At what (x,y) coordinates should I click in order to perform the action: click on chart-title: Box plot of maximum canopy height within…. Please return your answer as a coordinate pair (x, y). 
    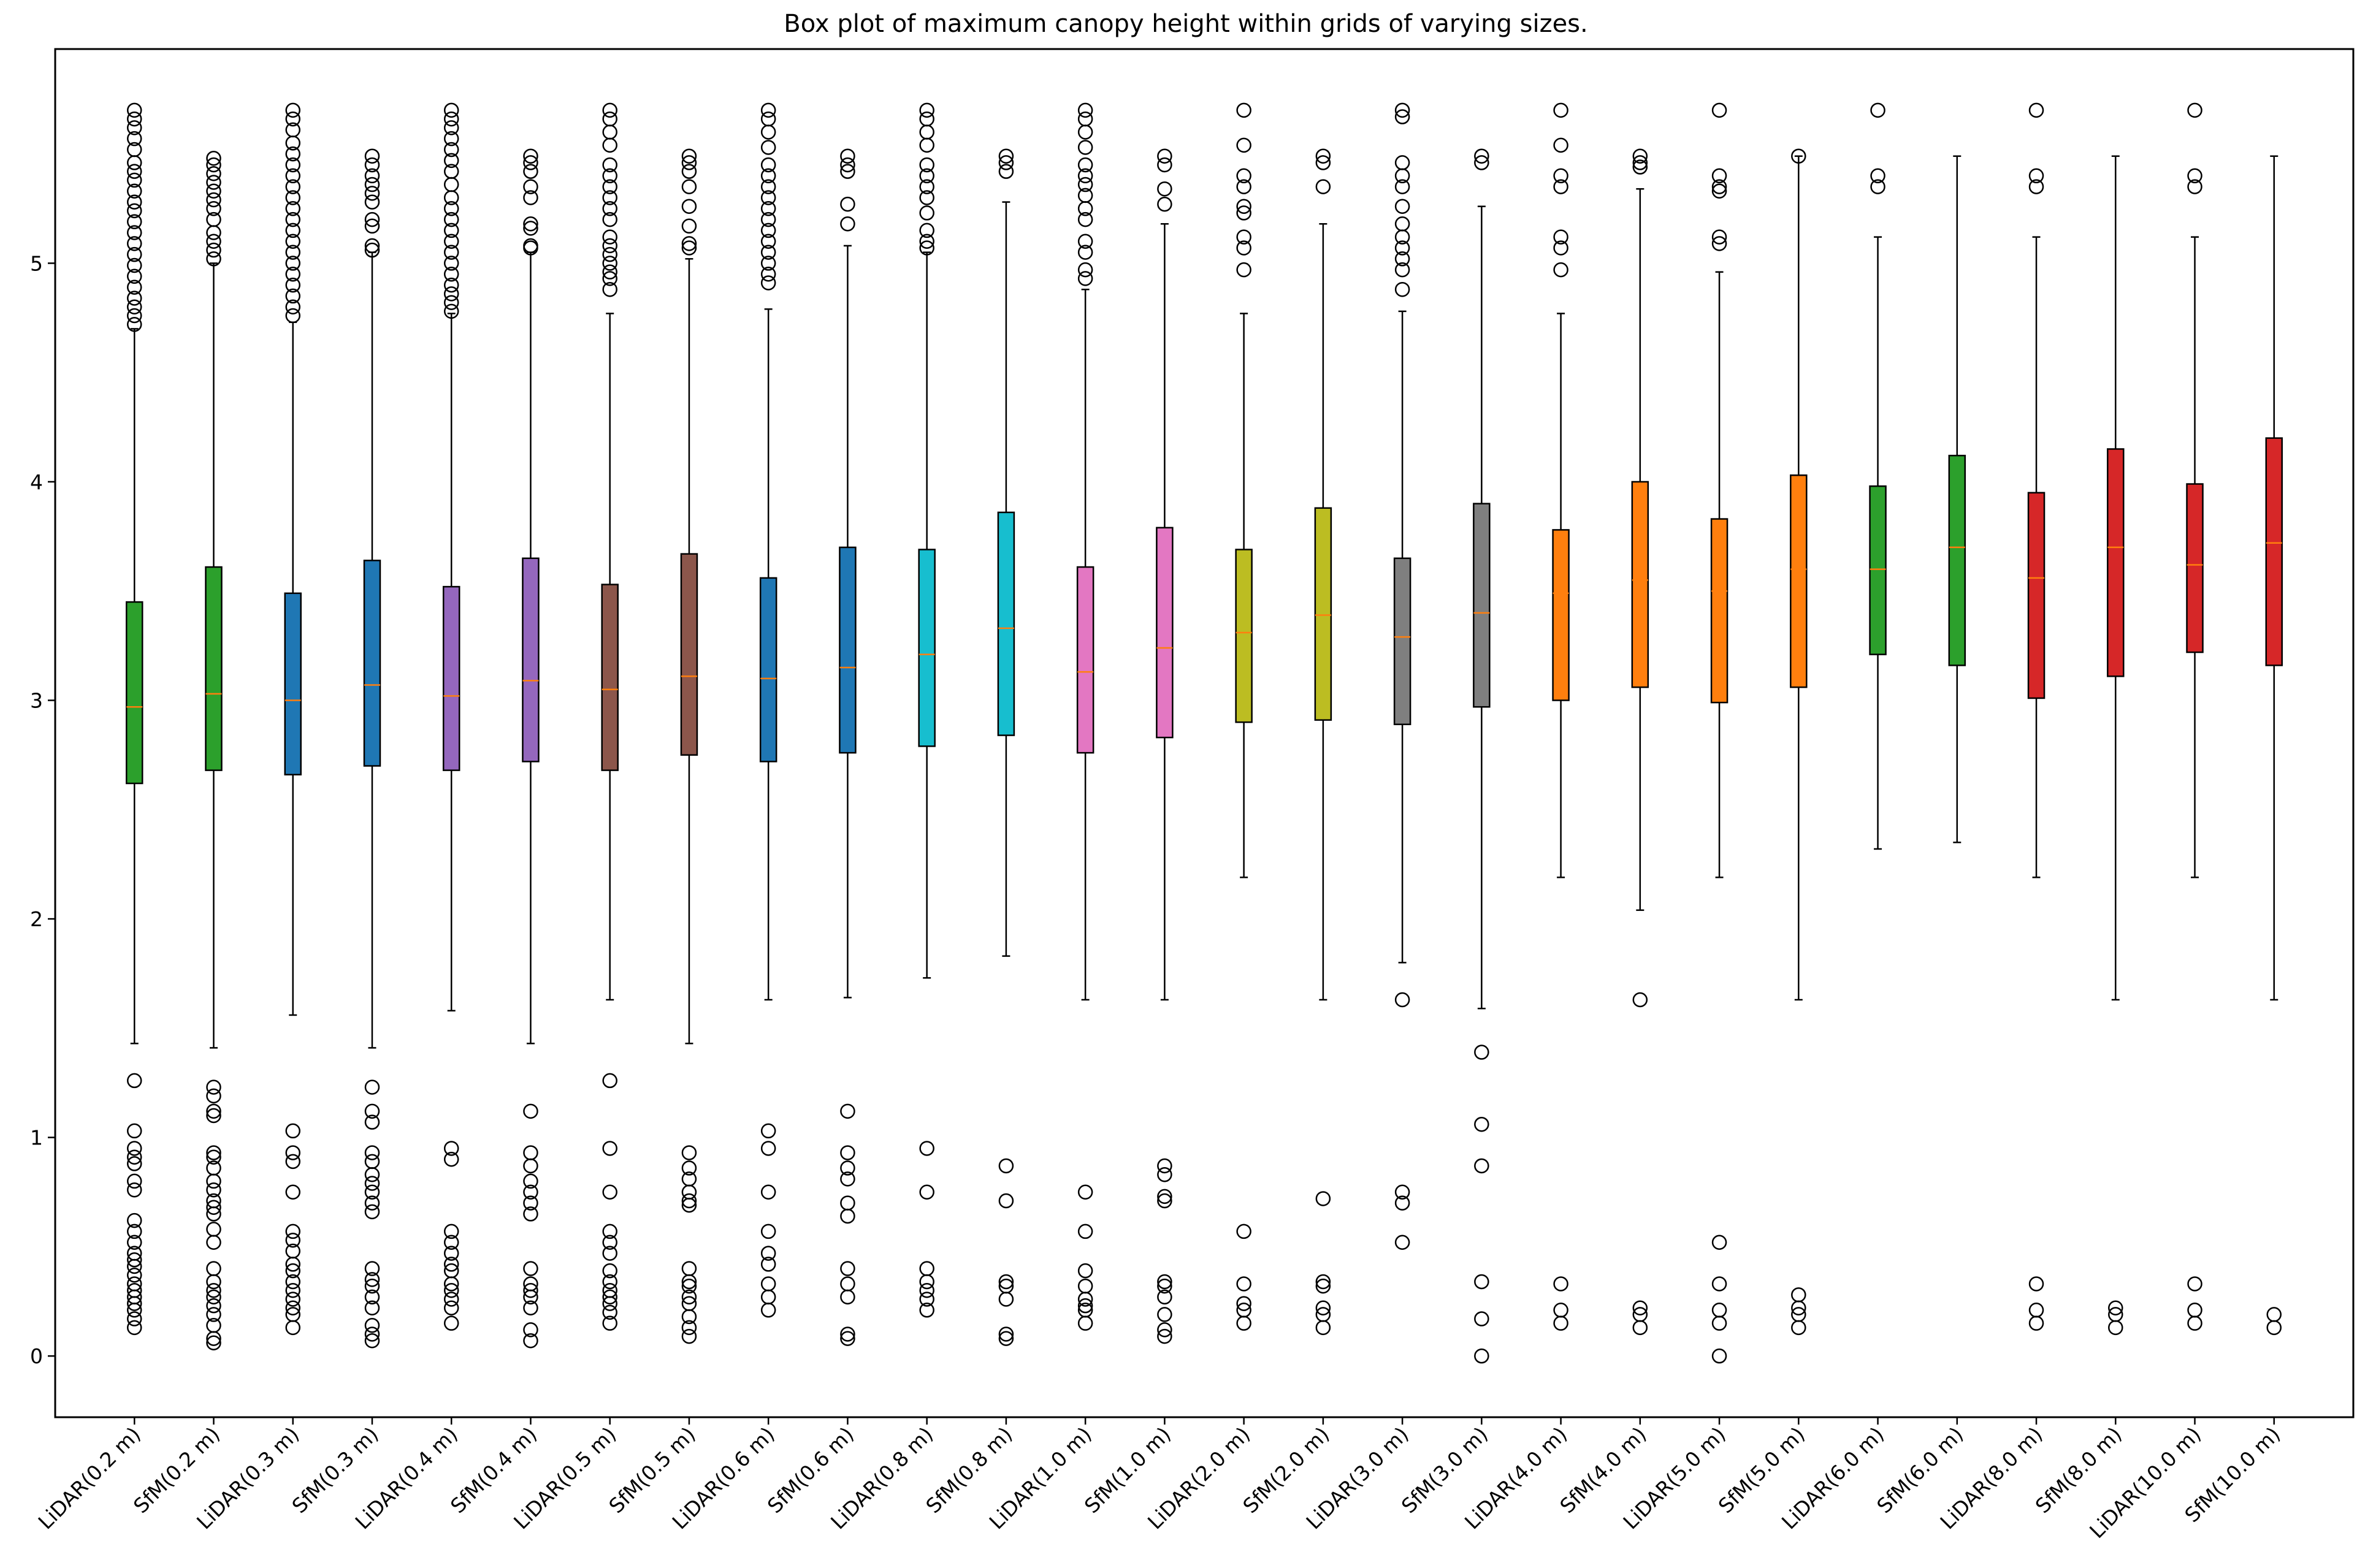
    Looking at the image, I should click on (1185, 24).